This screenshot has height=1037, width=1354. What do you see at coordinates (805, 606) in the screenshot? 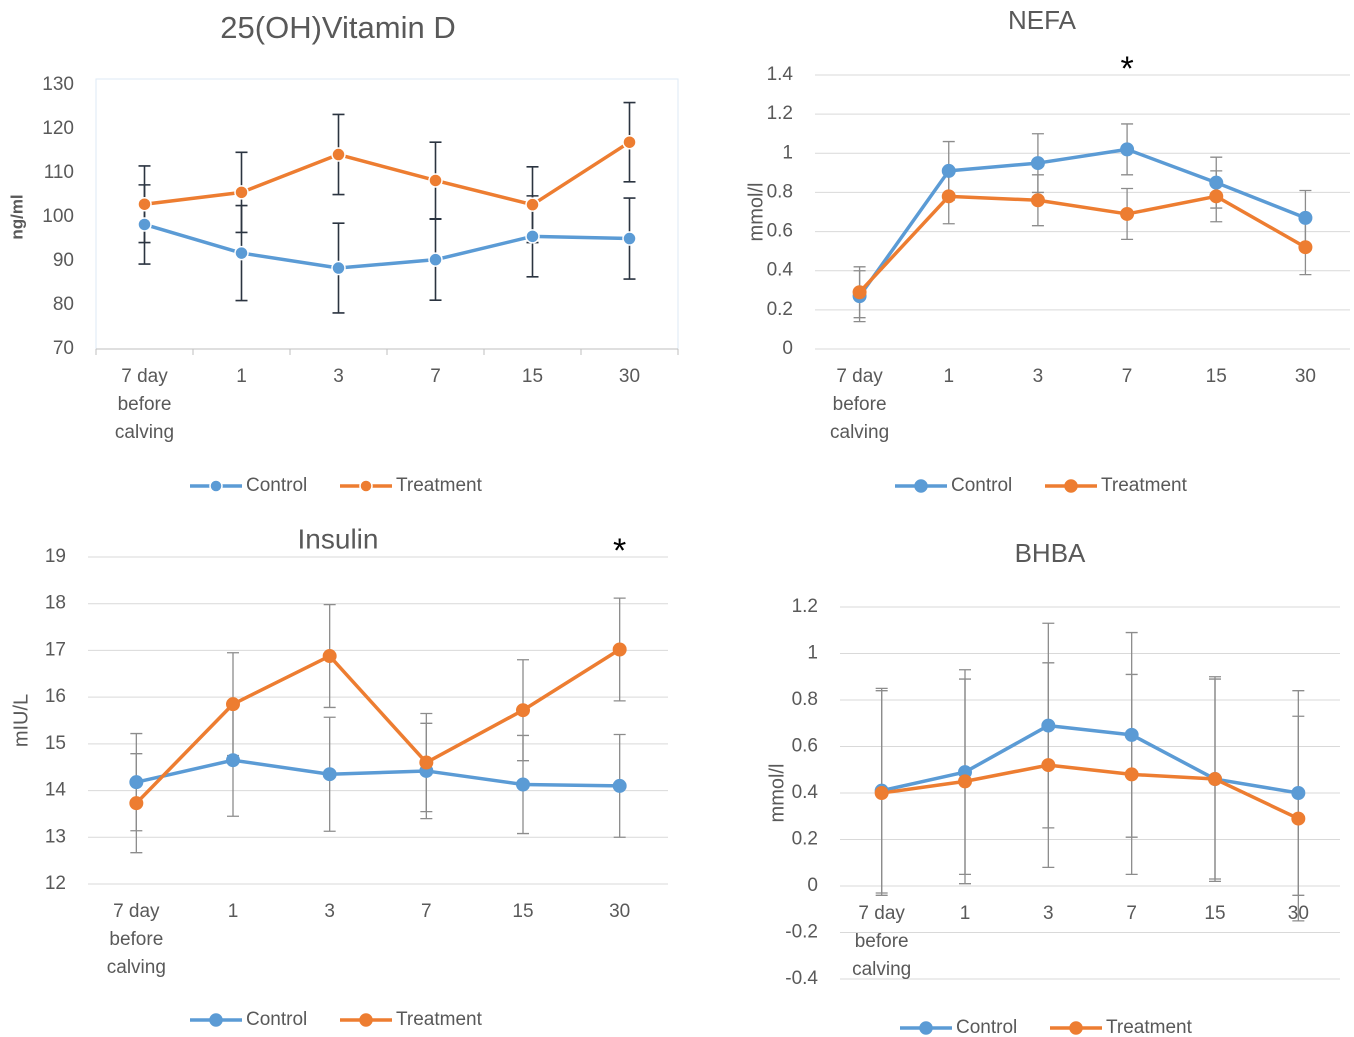
I see `y-tick-label: 1.2` at bounding box center [805, 606].